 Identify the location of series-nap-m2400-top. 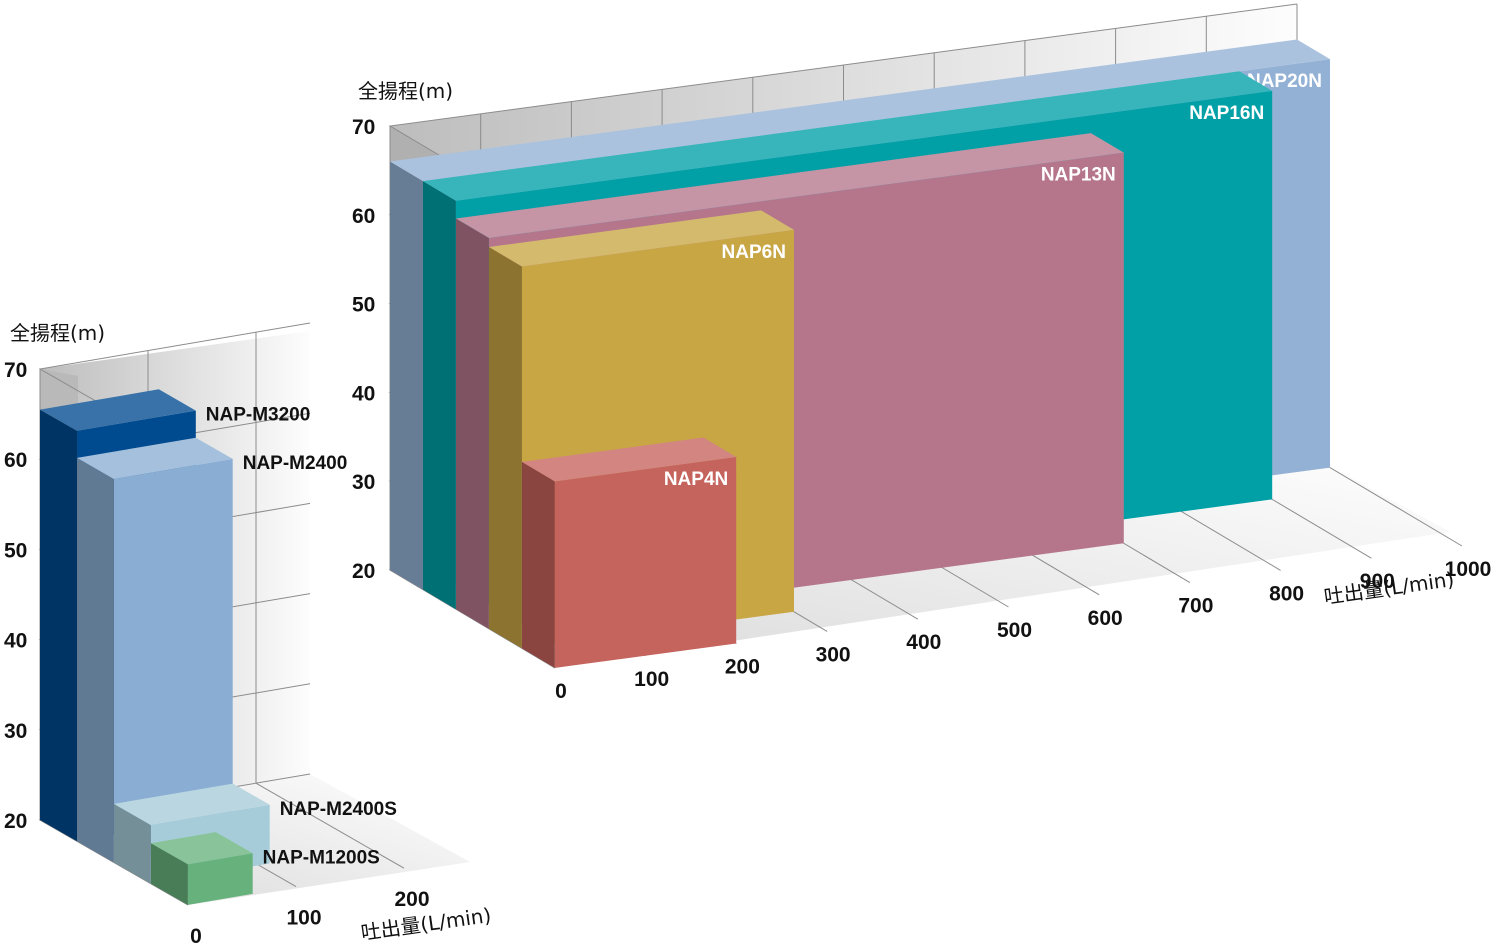
(155, 458).